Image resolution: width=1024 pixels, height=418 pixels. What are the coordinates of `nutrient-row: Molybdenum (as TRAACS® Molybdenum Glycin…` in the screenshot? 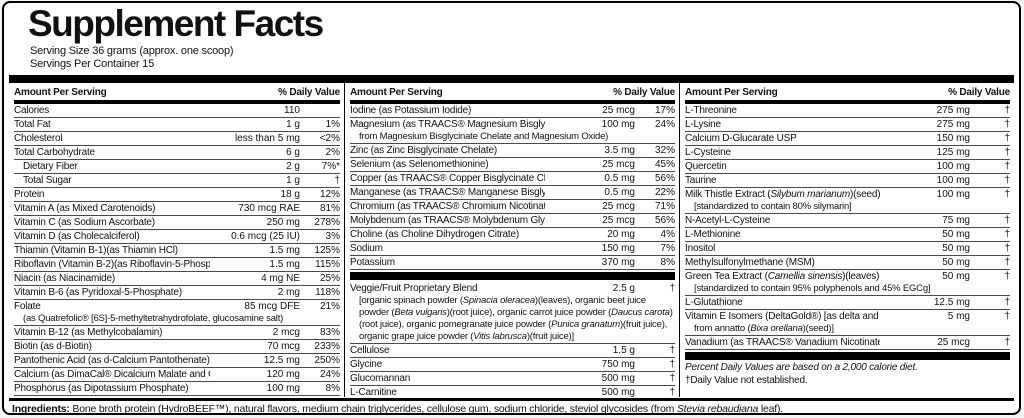 It's located at (512, 221).